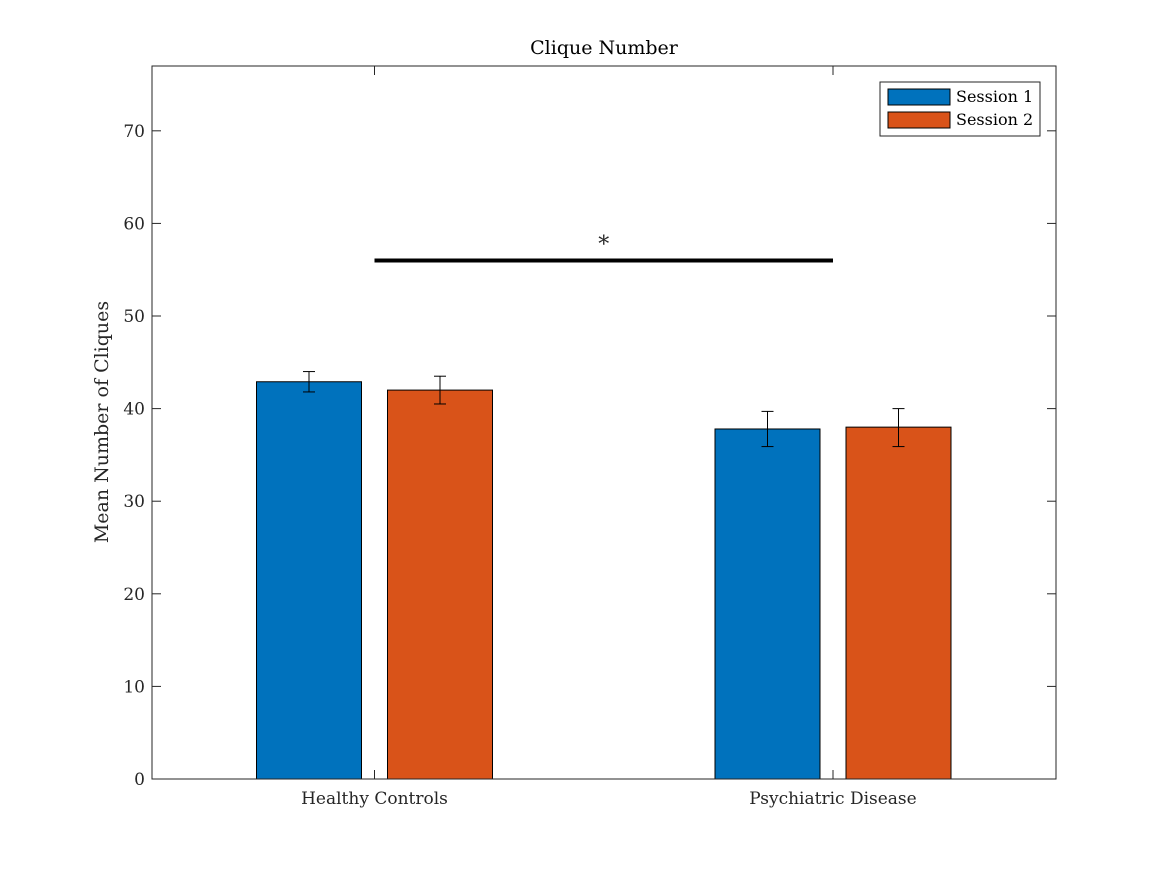 This screenshot has width=1167, height=875. Describe the element at coordinates (134, 224) in the screenshot. I see `y-tick-label: 60` at that location.